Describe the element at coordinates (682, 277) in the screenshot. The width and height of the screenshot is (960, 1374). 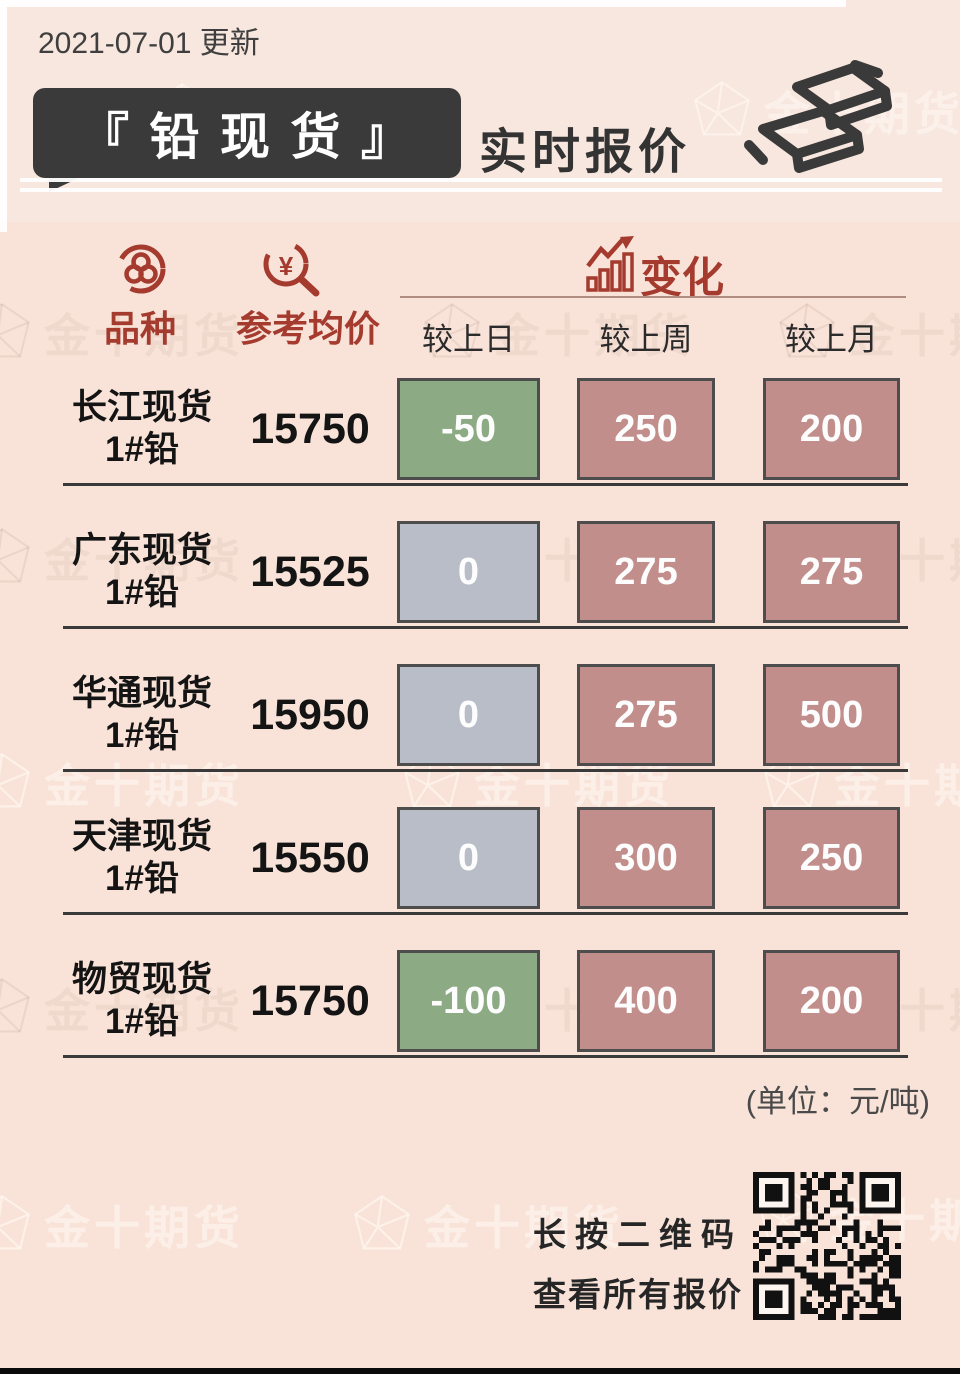
I see `column-change: 变化` at that location.